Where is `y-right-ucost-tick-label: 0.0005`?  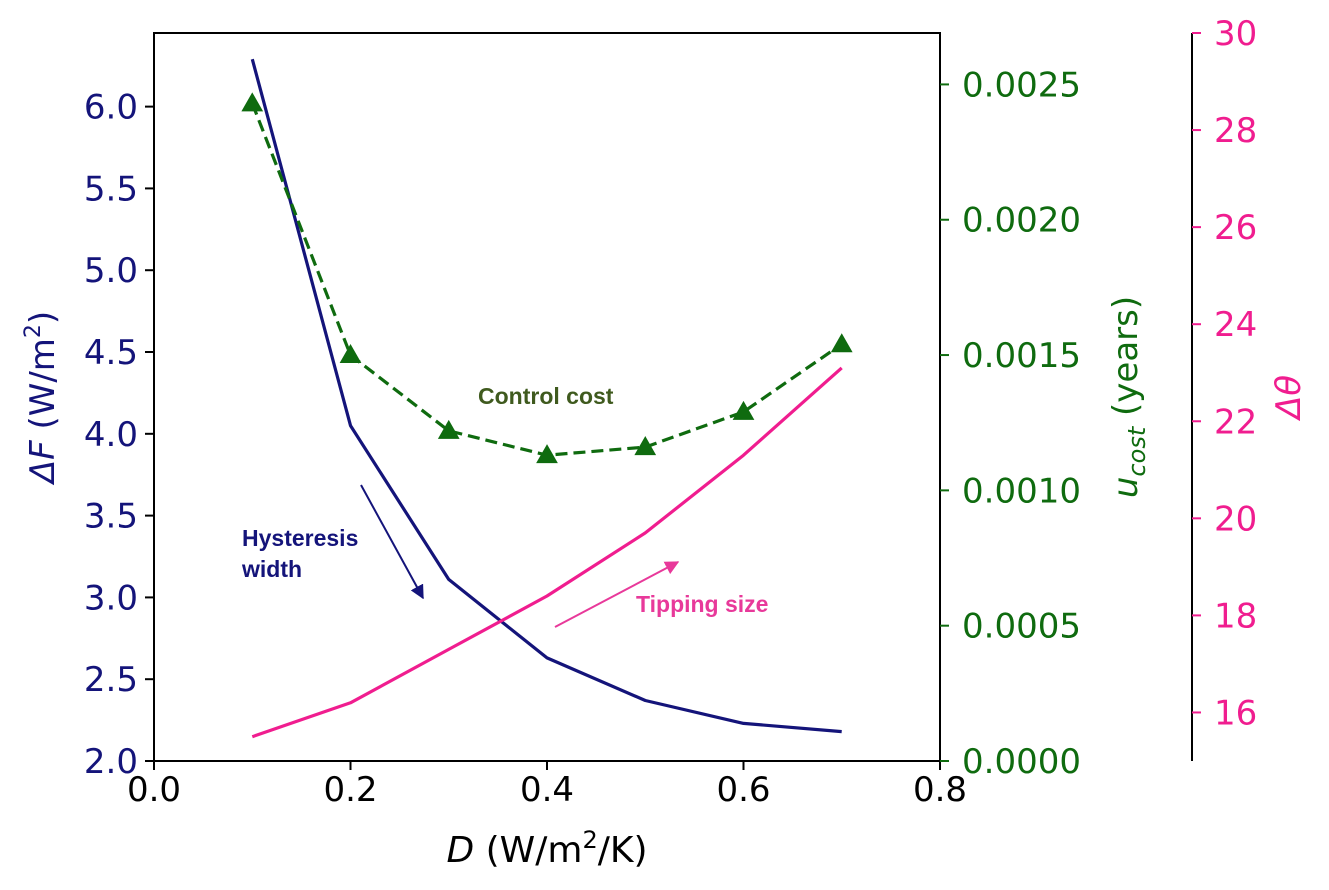
y-right-ucost-tick-label: 0.0005 is located at coordinates (1021, 627).